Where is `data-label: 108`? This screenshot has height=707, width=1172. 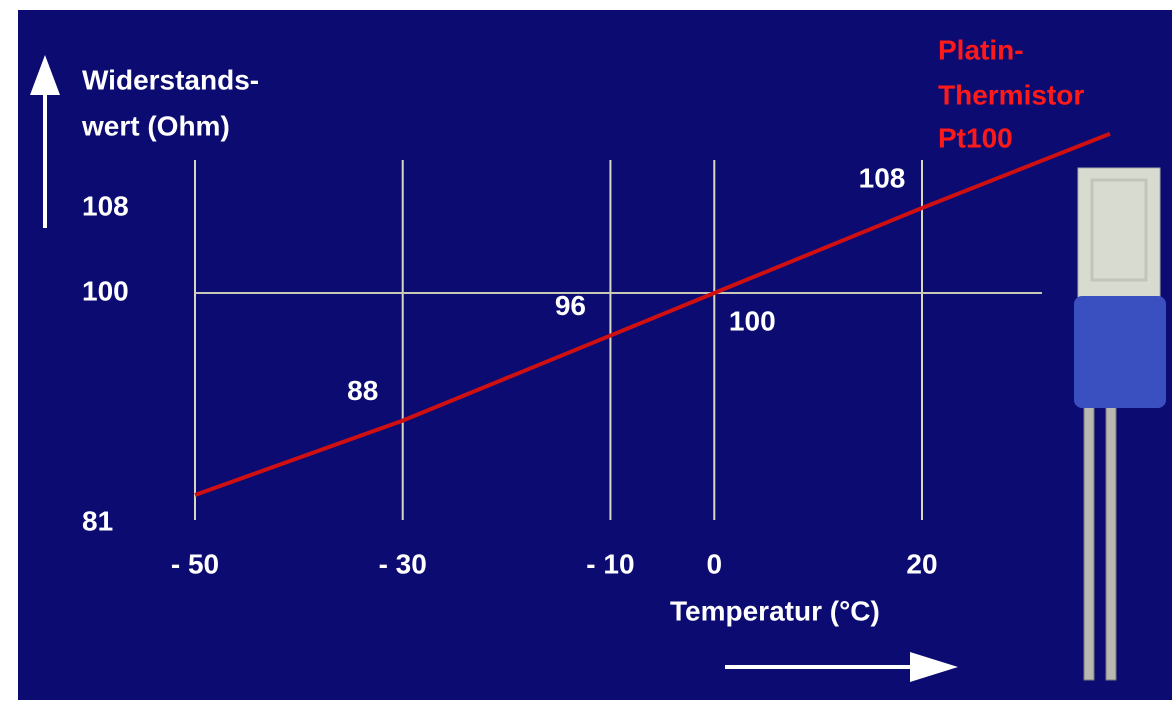
data-label: 108 is located at coordinates (882, 177).